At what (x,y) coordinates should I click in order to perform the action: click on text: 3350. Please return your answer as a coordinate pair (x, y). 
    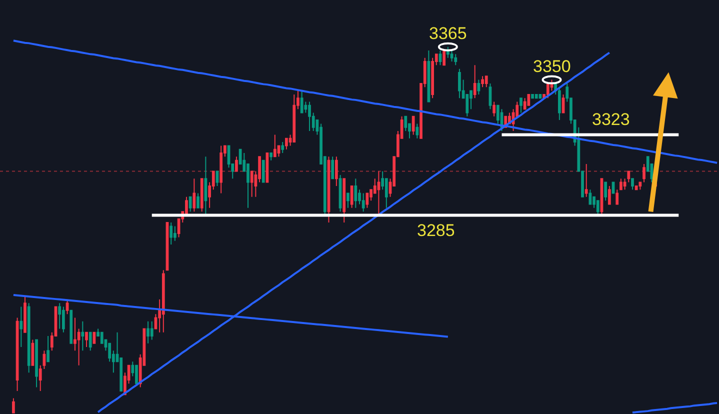
    Looking at the image, I should click on (552, 66).